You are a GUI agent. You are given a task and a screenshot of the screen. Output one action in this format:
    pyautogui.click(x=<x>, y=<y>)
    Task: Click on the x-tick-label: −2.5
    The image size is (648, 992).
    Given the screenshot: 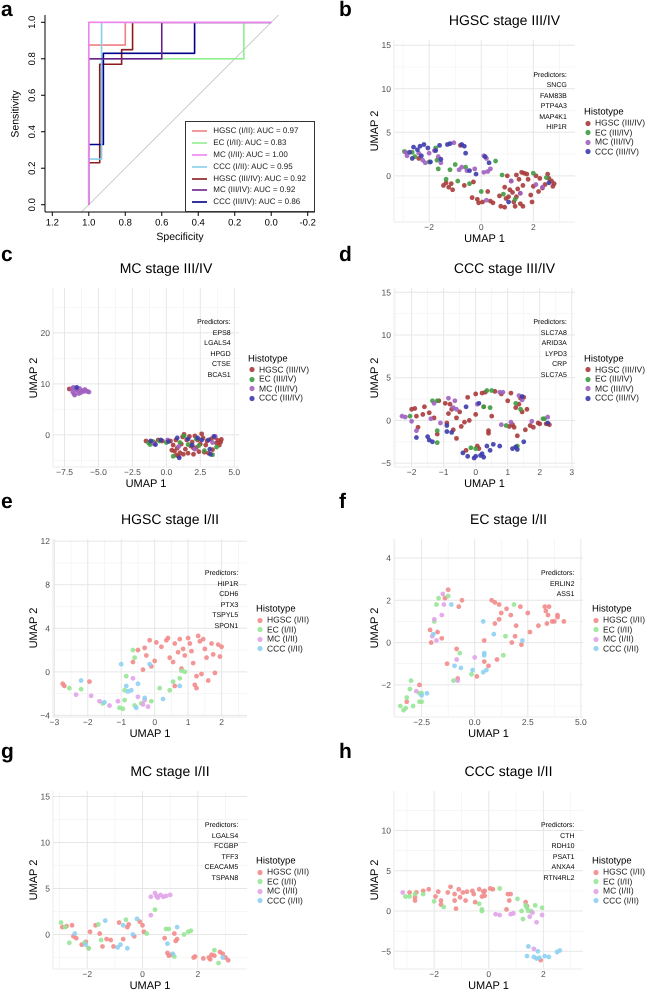 What is the action you would take?
    pyautogui.click(x=133, y=472)
    